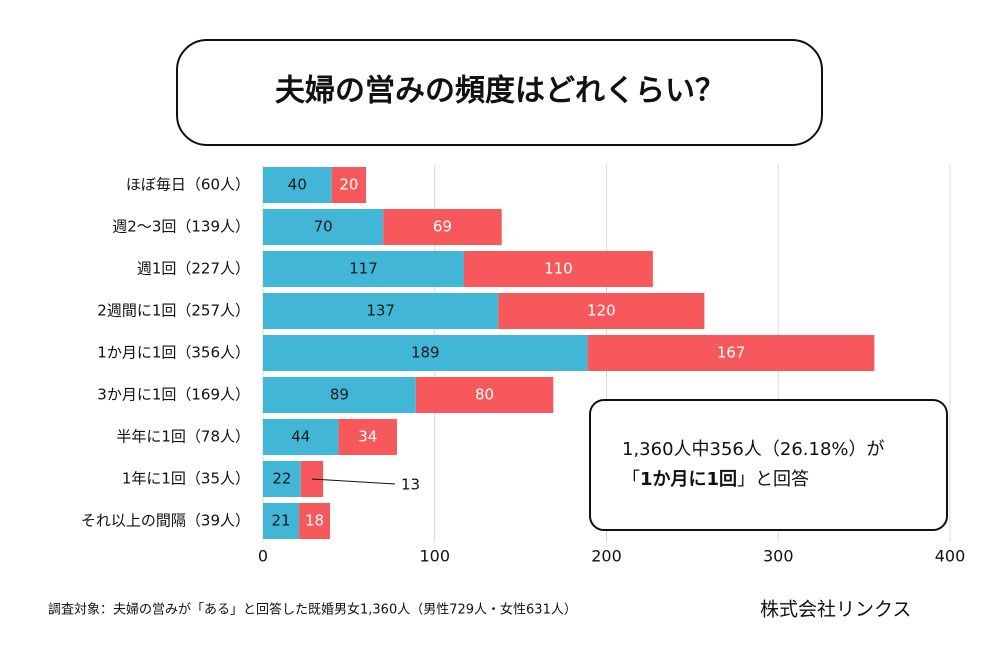 The height and width of the screenshot is (650, 1000). Describe the element at coordinates (353, 481) in the screenshot. I see `leader-line` at that location.